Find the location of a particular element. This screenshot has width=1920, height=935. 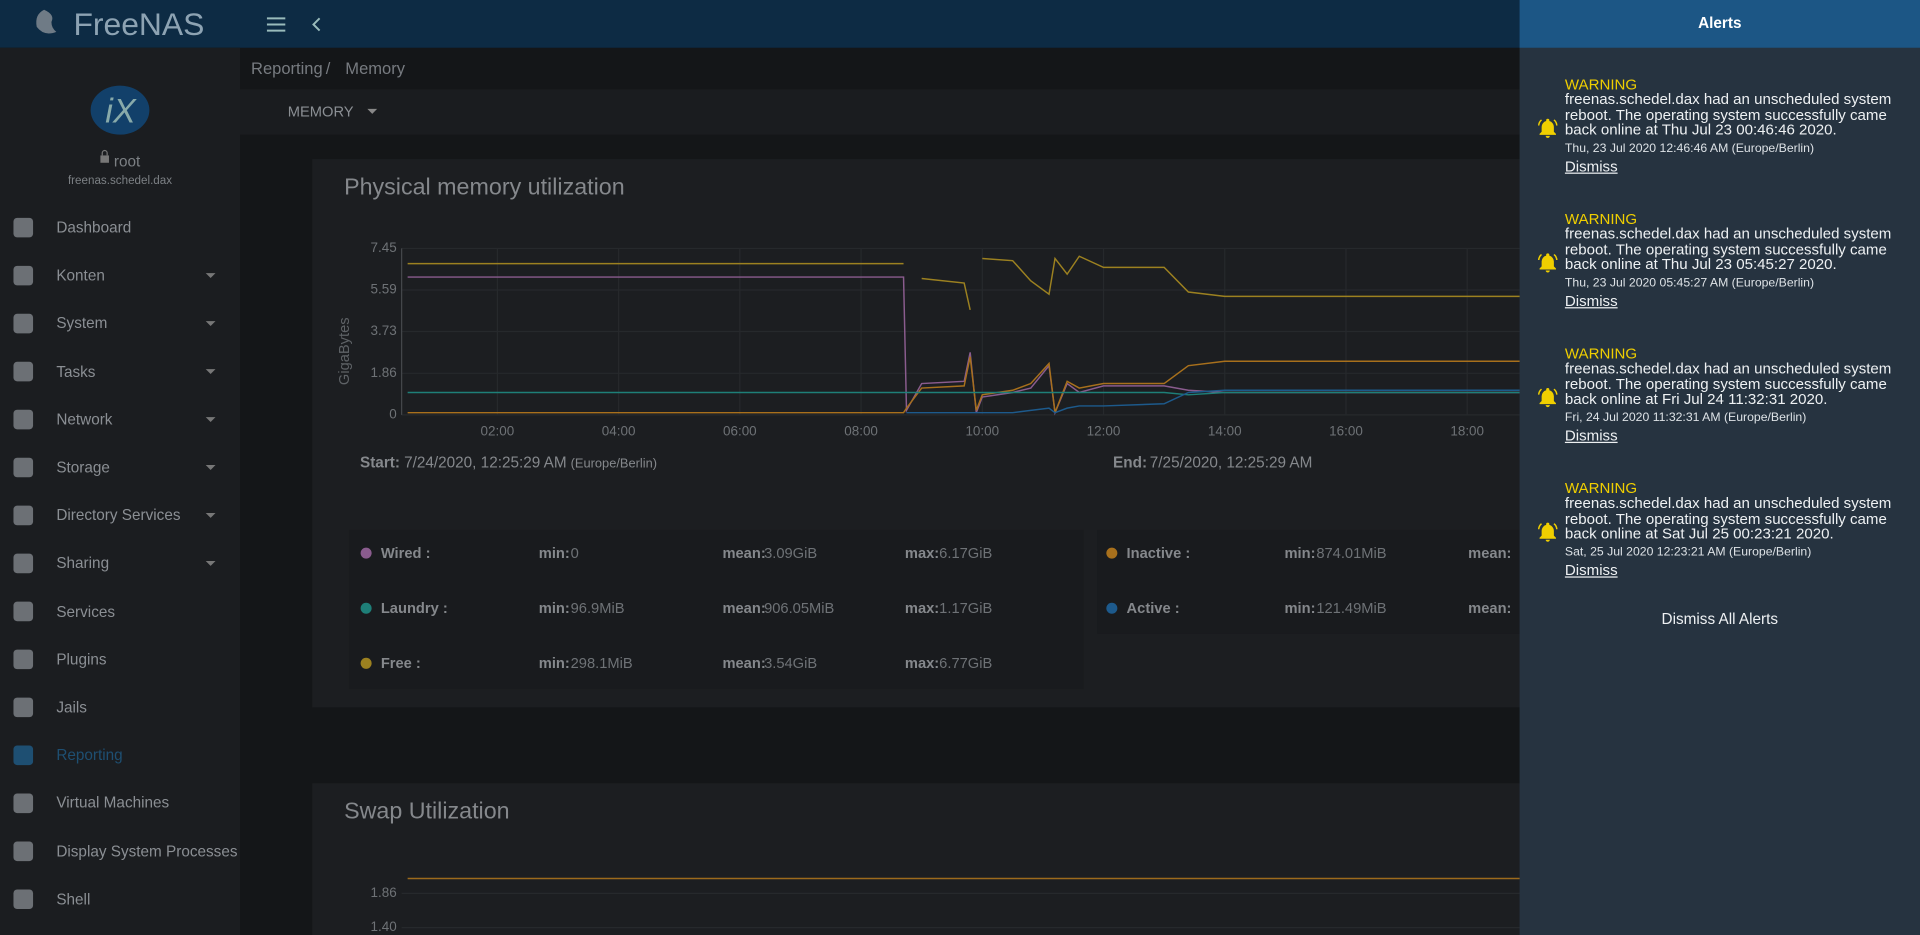

menu-item: Network is located at coordinates (84, 419).